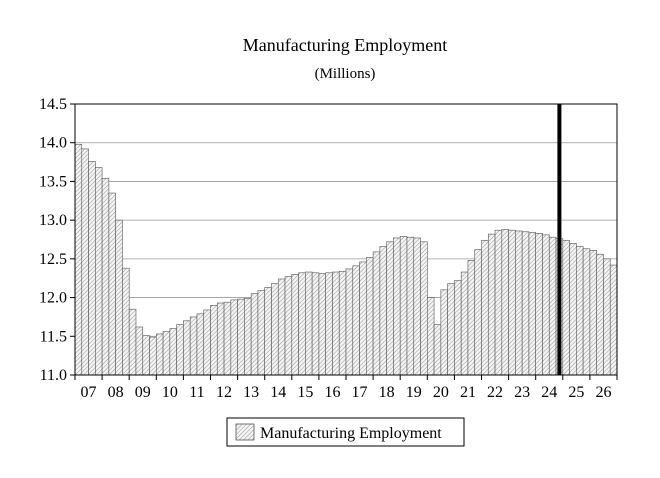 Image resolution: width=660 pixels, height=478 pixels. I want to click on x-tick-label: 23, so click(522, 392).